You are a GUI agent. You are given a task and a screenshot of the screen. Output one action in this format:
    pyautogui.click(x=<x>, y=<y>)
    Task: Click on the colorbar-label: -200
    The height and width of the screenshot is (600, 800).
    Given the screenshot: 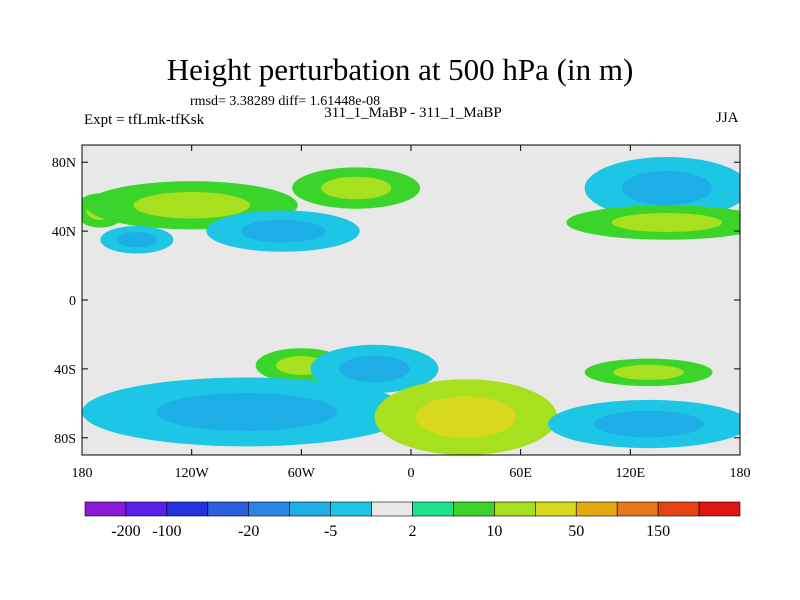 What is the action you would take?
    pyautogui.click(x=125, y=531)
    